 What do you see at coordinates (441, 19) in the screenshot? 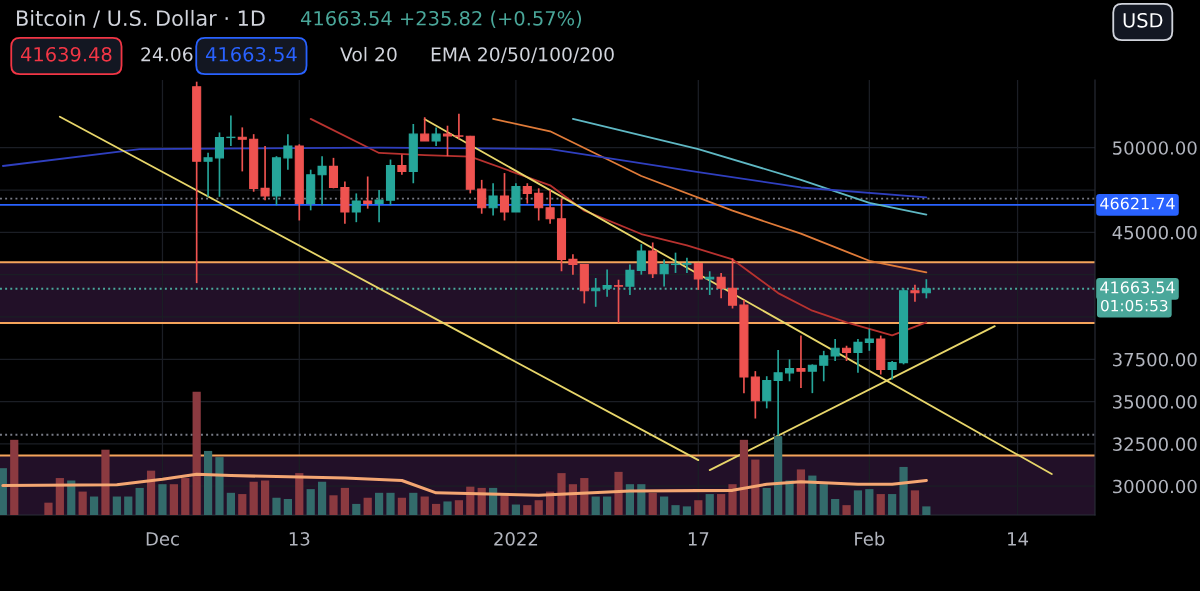
I see `chart-subtitle: 41663.54 +235.82 (+0.57%)` at bounding box center [441, 19].